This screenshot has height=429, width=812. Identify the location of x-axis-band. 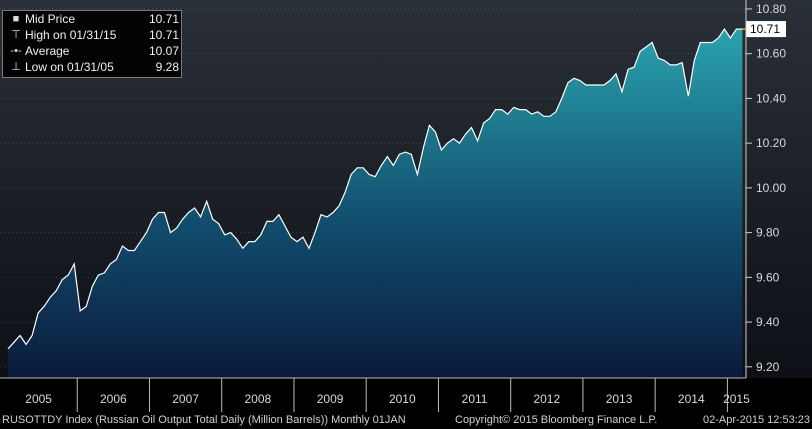
(406, 395).